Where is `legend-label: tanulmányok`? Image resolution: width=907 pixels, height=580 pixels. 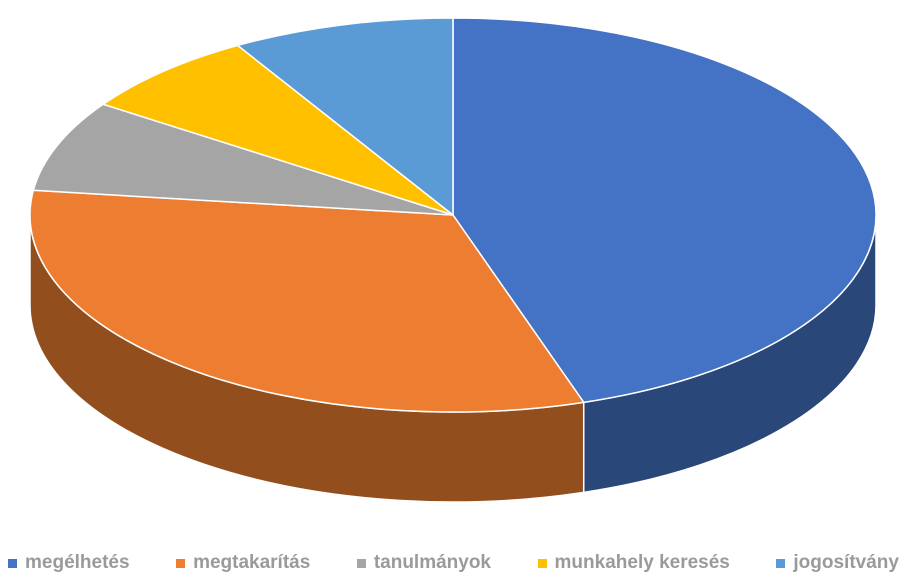 legend-label: tanulmányok is located at coordinates (432, 562).